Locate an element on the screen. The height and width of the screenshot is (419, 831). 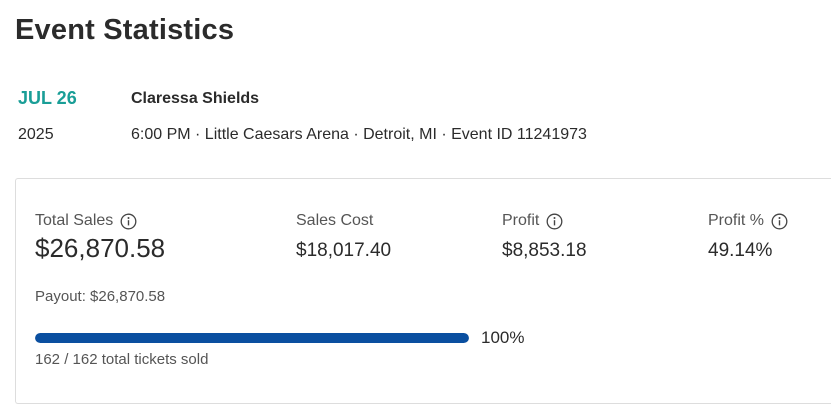
event-date-month-day: JUL 26 is located at coordinates (47, 98).